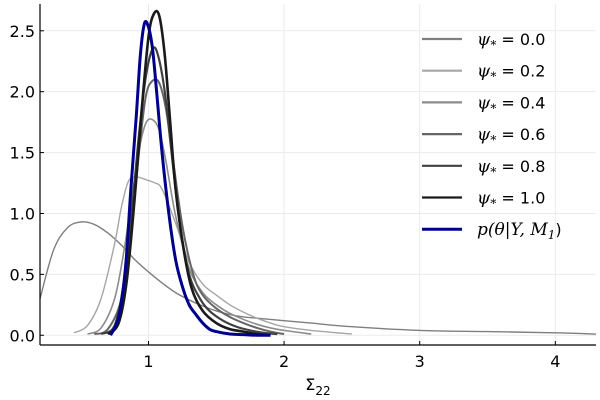  Describe the element at coordinates (511, 136) in the screenshot. I see `legend-label-3: ψ* = 0.6` at that location.